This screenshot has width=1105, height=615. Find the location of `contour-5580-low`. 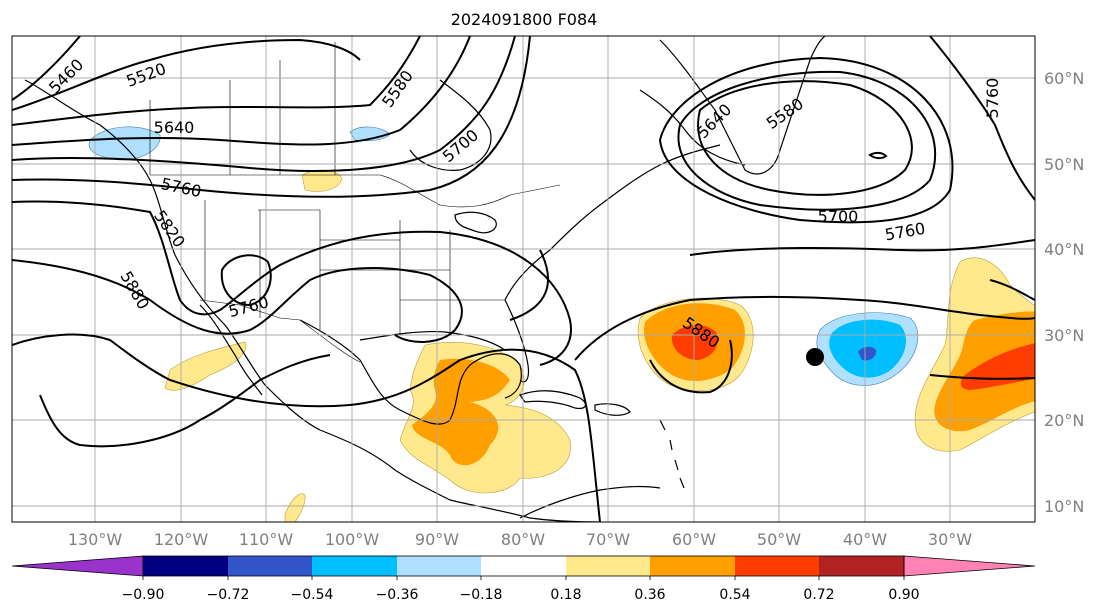

contour-5580-low is located at coordinates (805, 138).